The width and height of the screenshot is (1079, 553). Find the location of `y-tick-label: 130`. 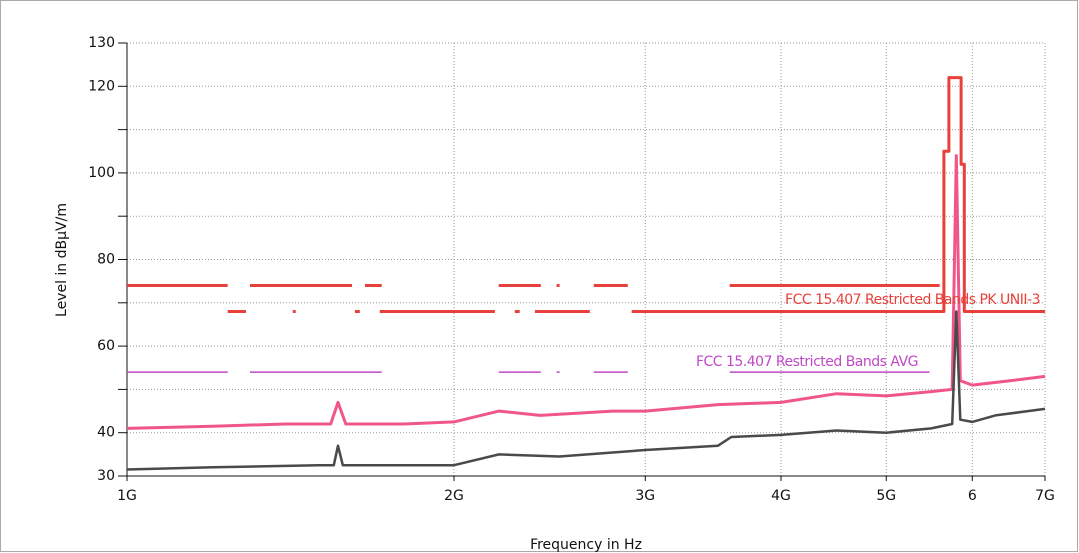

y-tick-label: 130 is located at coordinates (101, 43).